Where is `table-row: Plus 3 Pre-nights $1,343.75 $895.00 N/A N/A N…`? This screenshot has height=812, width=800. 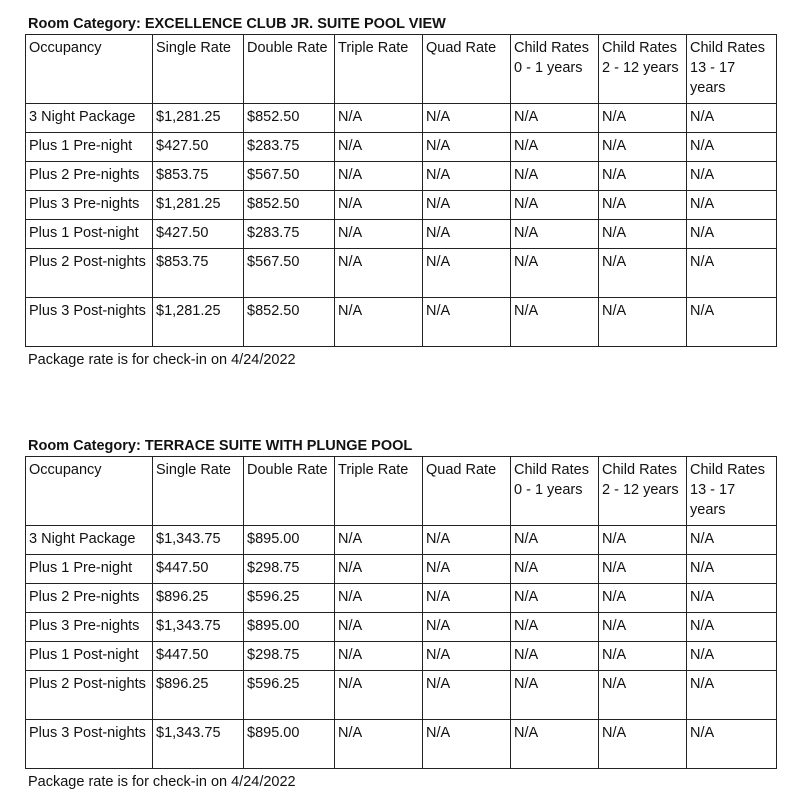 table-row: Plus 3 Pre-nights $1,343.75 $895.00 N/A N/A N… is located at coordinates (401, 627).